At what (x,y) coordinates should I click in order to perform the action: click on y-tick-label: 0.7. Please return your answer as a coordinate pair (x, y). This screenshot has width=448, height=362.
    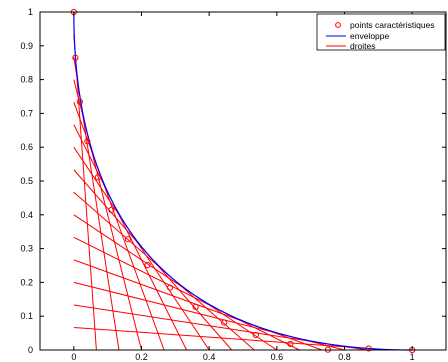
    Looking at the image, I should click on (26, 113).